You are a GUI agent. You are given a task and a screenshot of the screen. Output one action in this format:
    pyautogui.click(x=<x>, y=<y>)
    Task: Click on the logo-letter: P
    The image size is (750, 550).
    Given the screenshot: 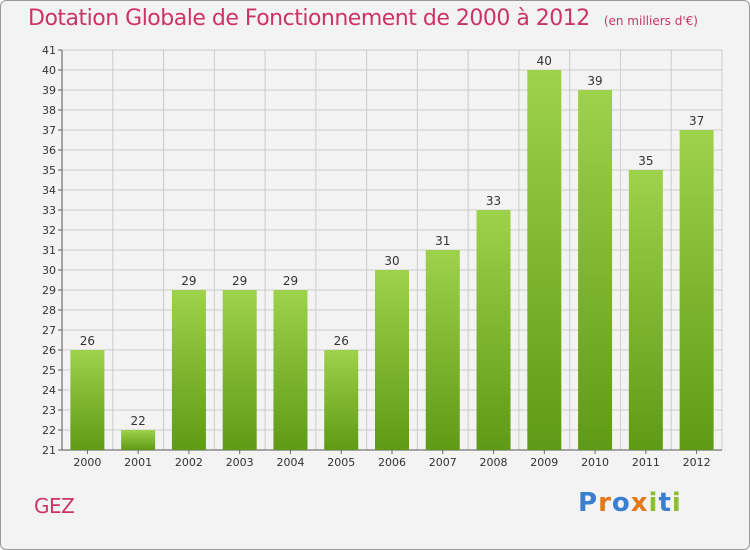 What is the action you would take?
    pyautogui.click(x=588, y=503)
    